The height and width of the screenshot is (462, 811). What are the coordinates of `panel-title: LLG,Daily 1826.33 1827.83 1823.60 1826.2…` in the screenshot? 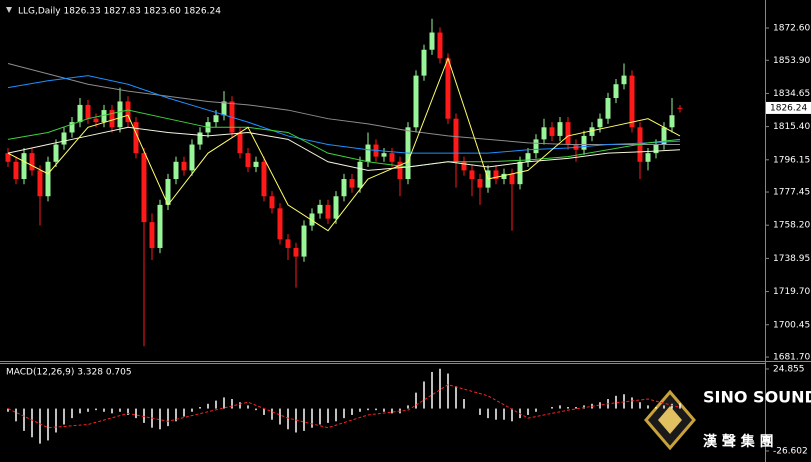 It's located at (119, 12).